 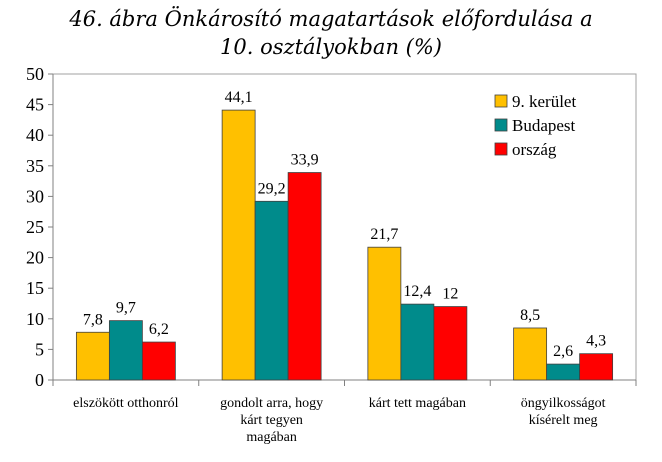 What do you see at coordinates (35, 105) in the screenshot?
I see `y-tick-label: 45` at bounding box center [35, 105].